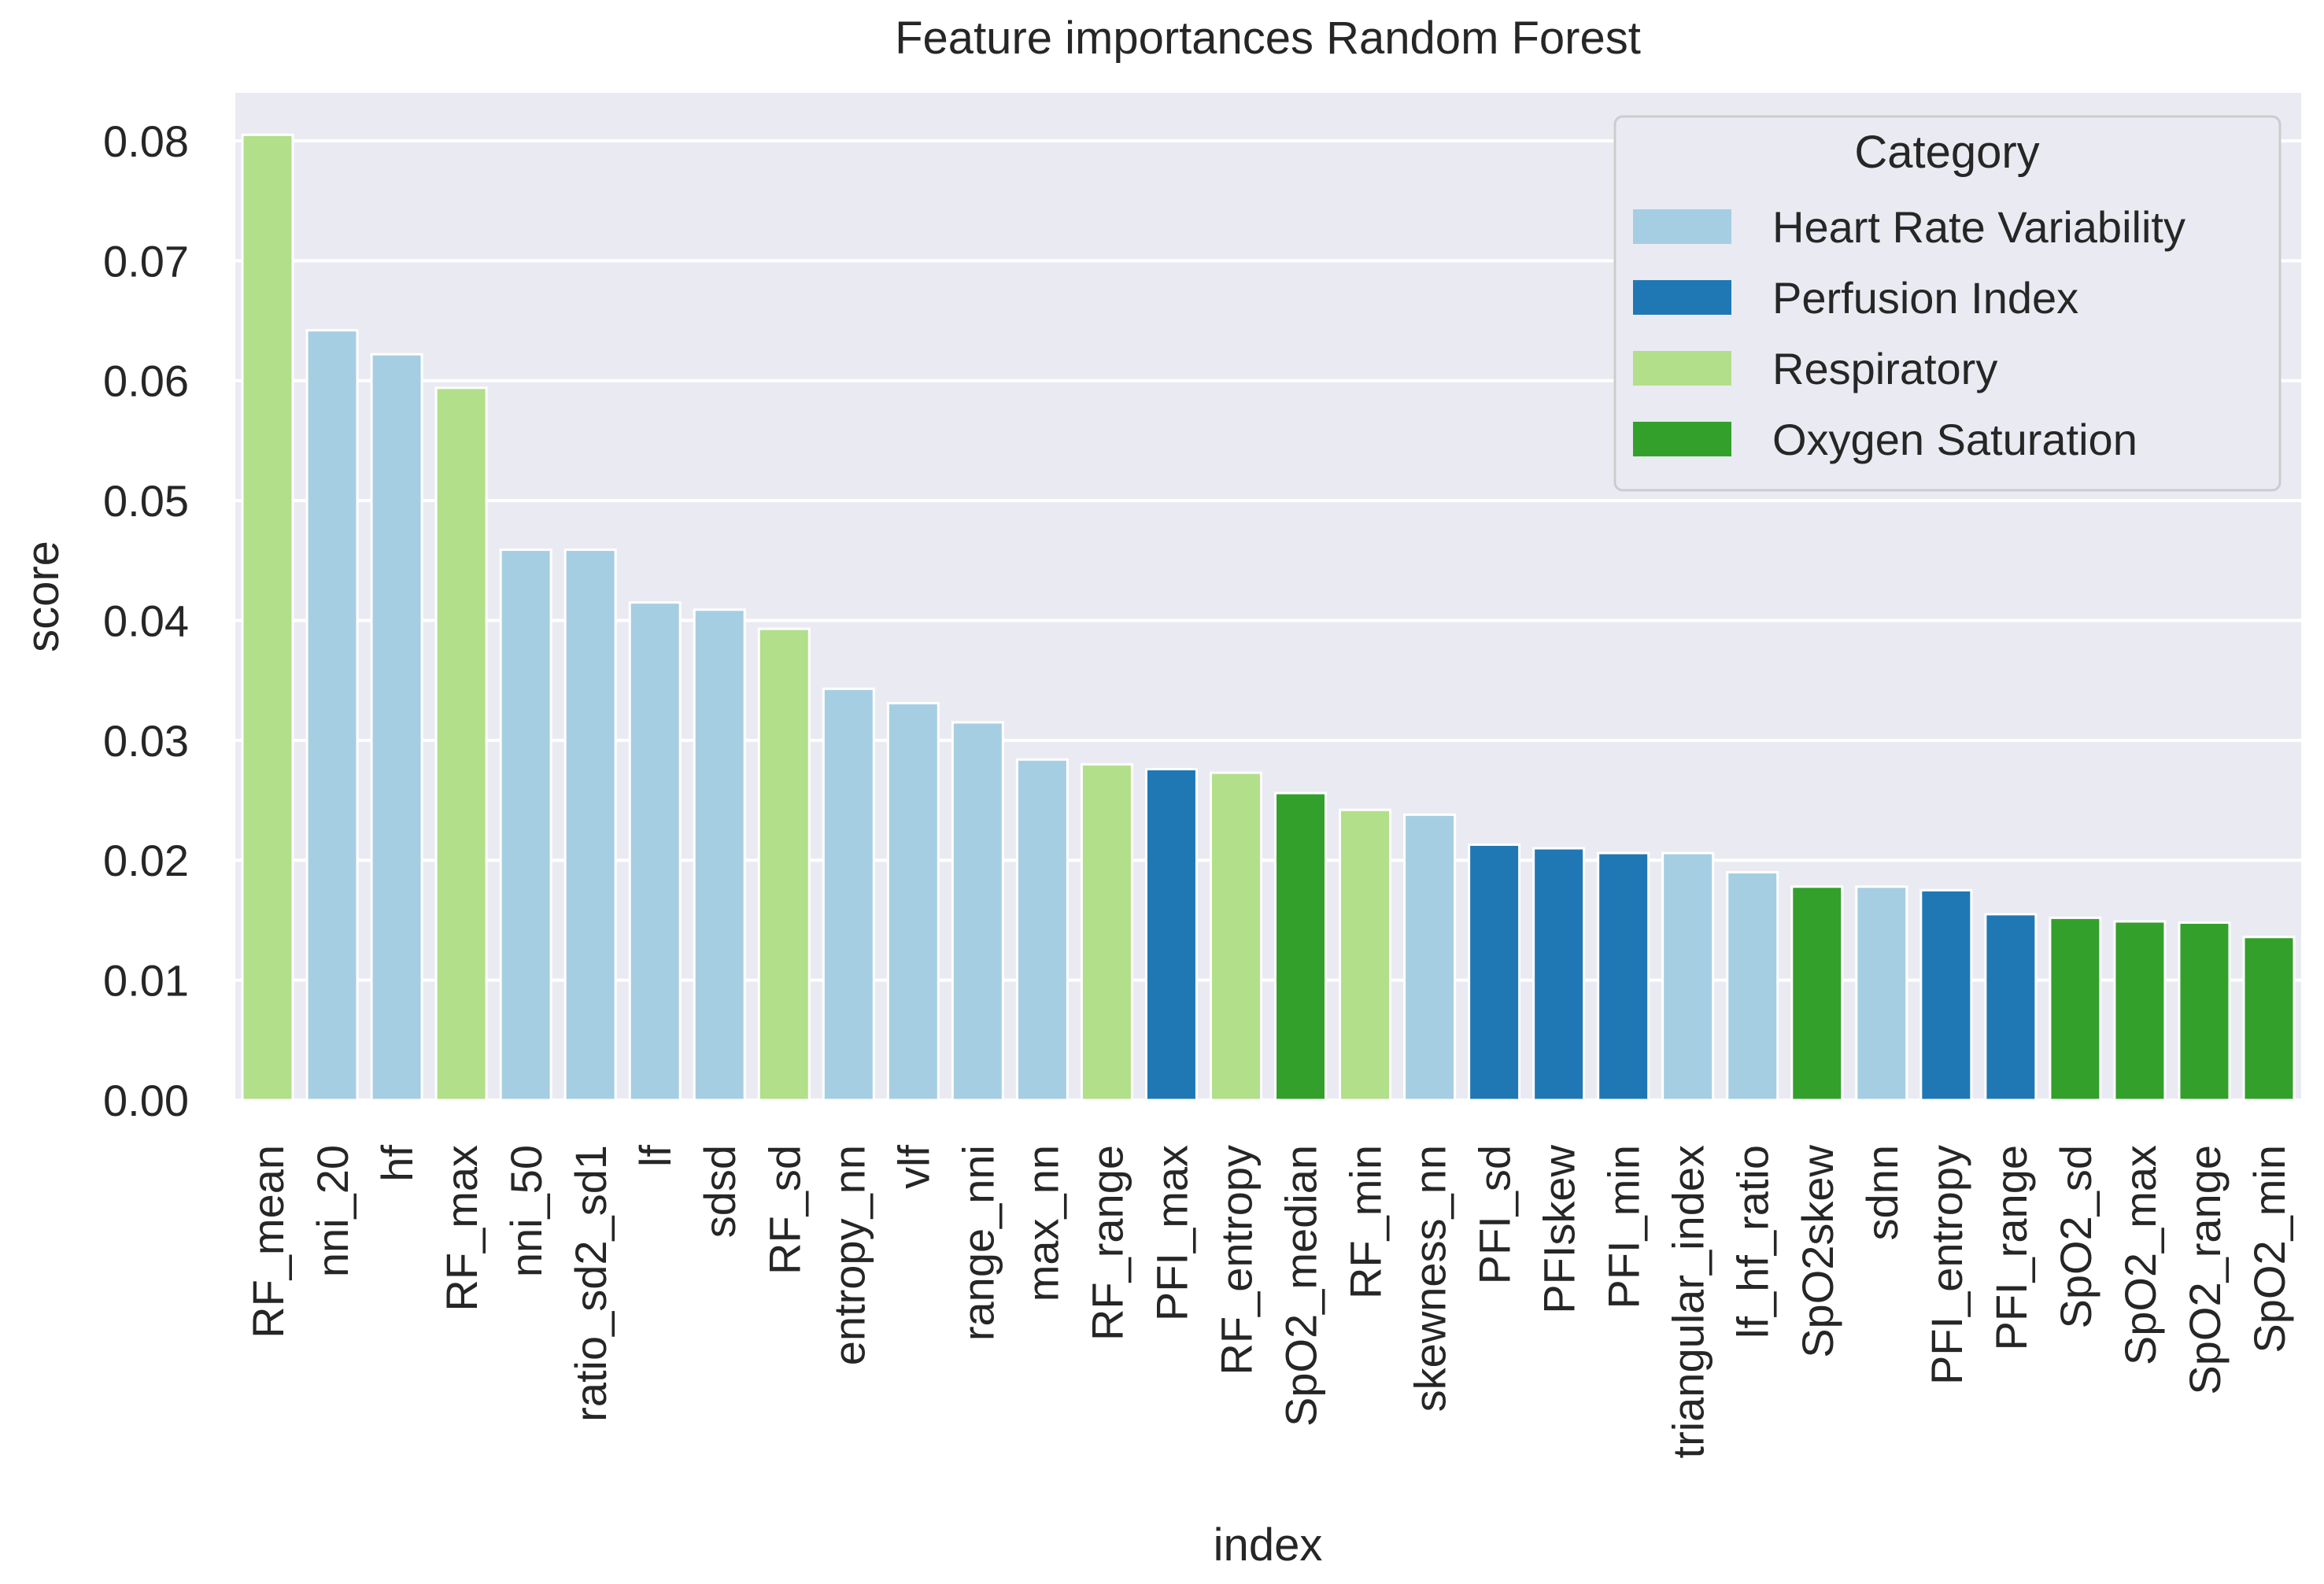  I want to click on y-tick-label: 0.04, so click(146, 620).